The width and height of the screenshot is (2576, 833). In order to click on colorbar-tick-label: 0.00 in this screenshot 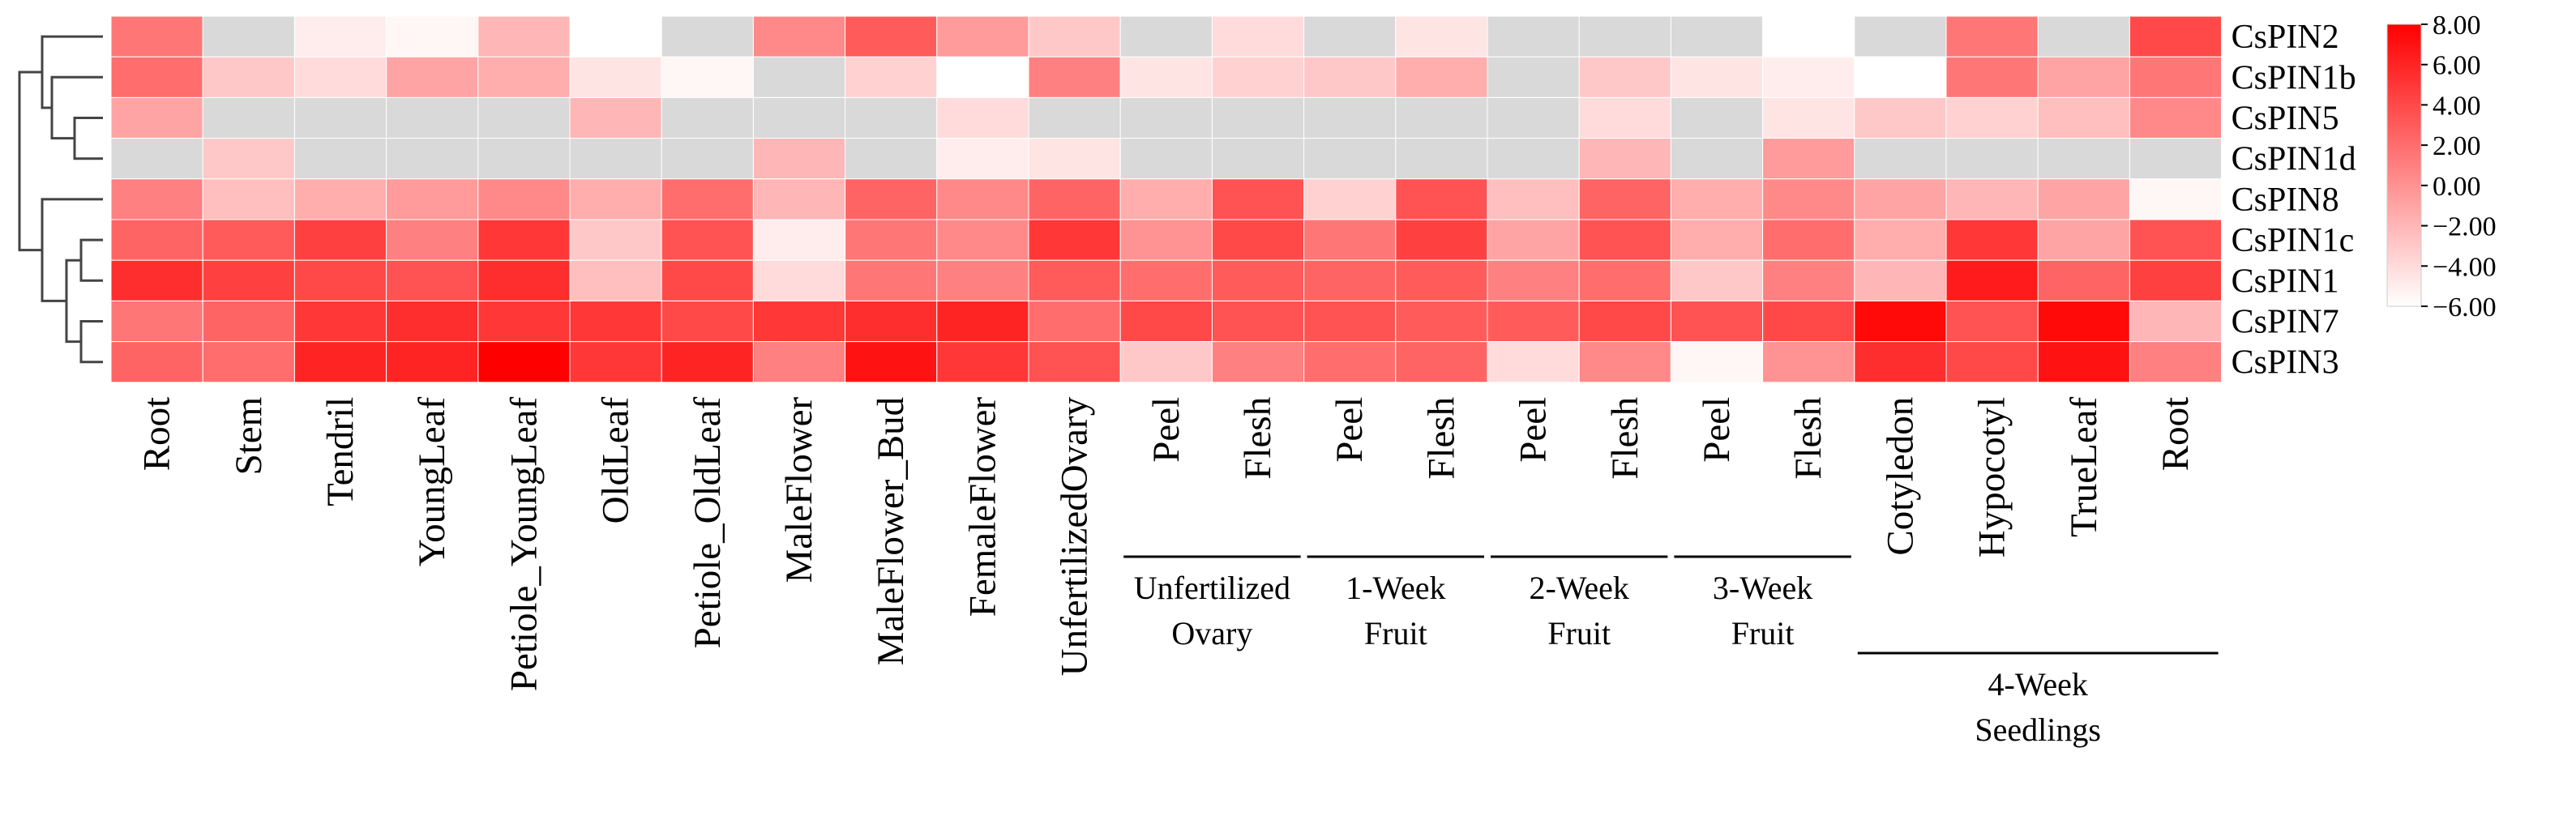, I will do `click(2457, 187)`.